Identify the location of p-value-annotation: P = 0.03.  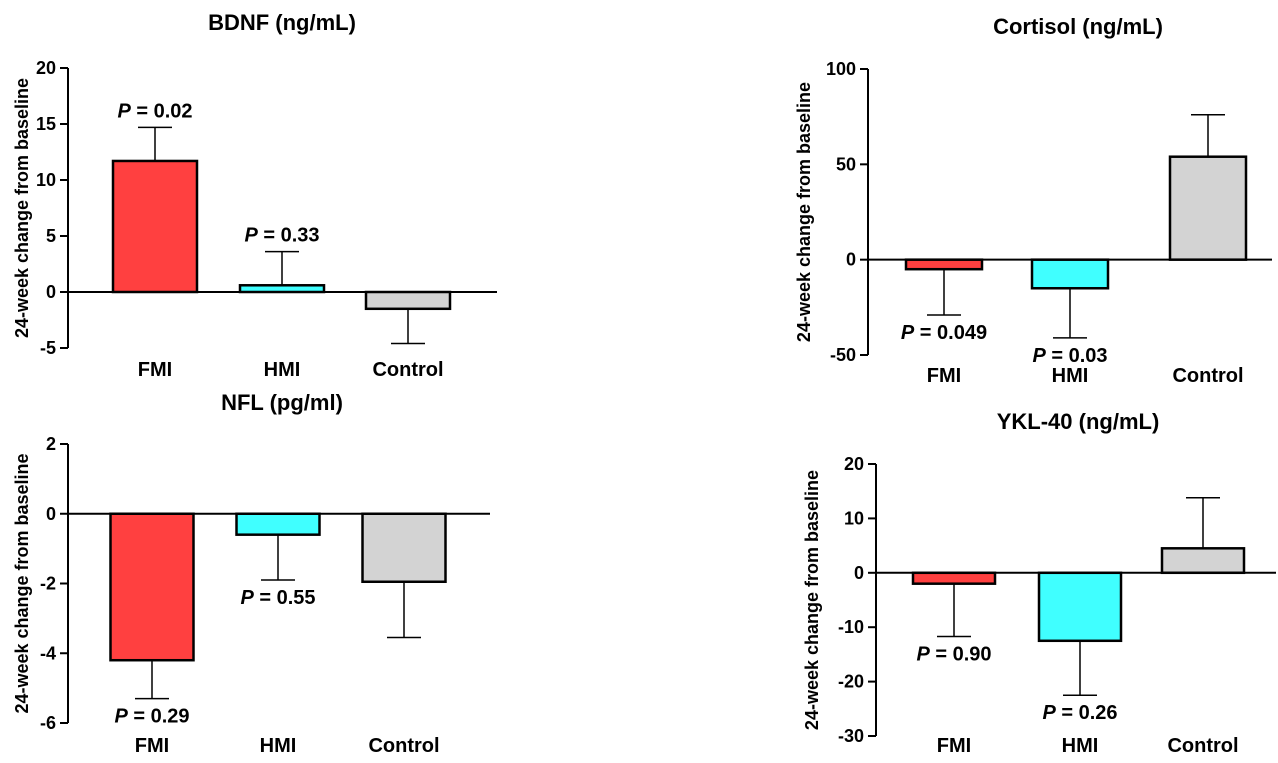
(1069, 356).